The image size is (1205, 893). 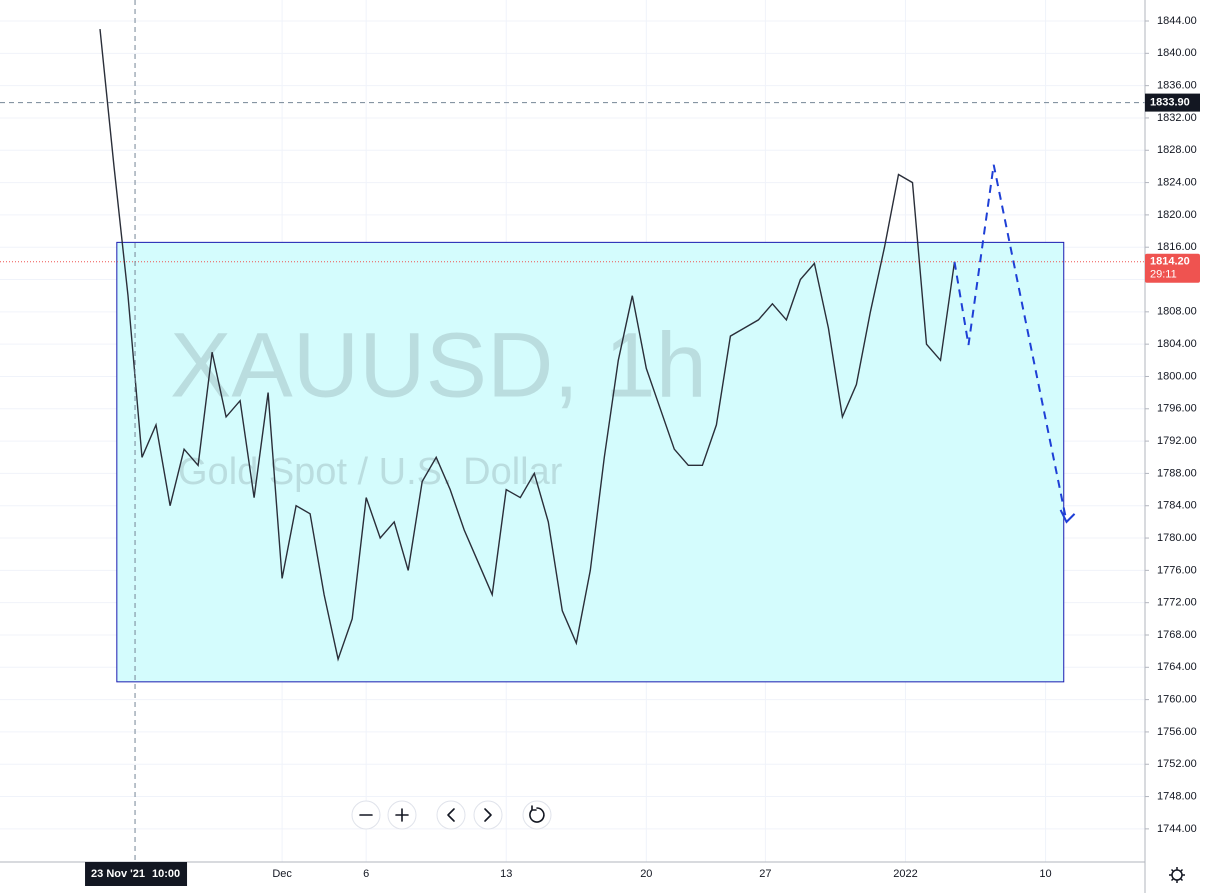 I want to click on y-tick-label: 1808.00, so click(x=1177, y=312).